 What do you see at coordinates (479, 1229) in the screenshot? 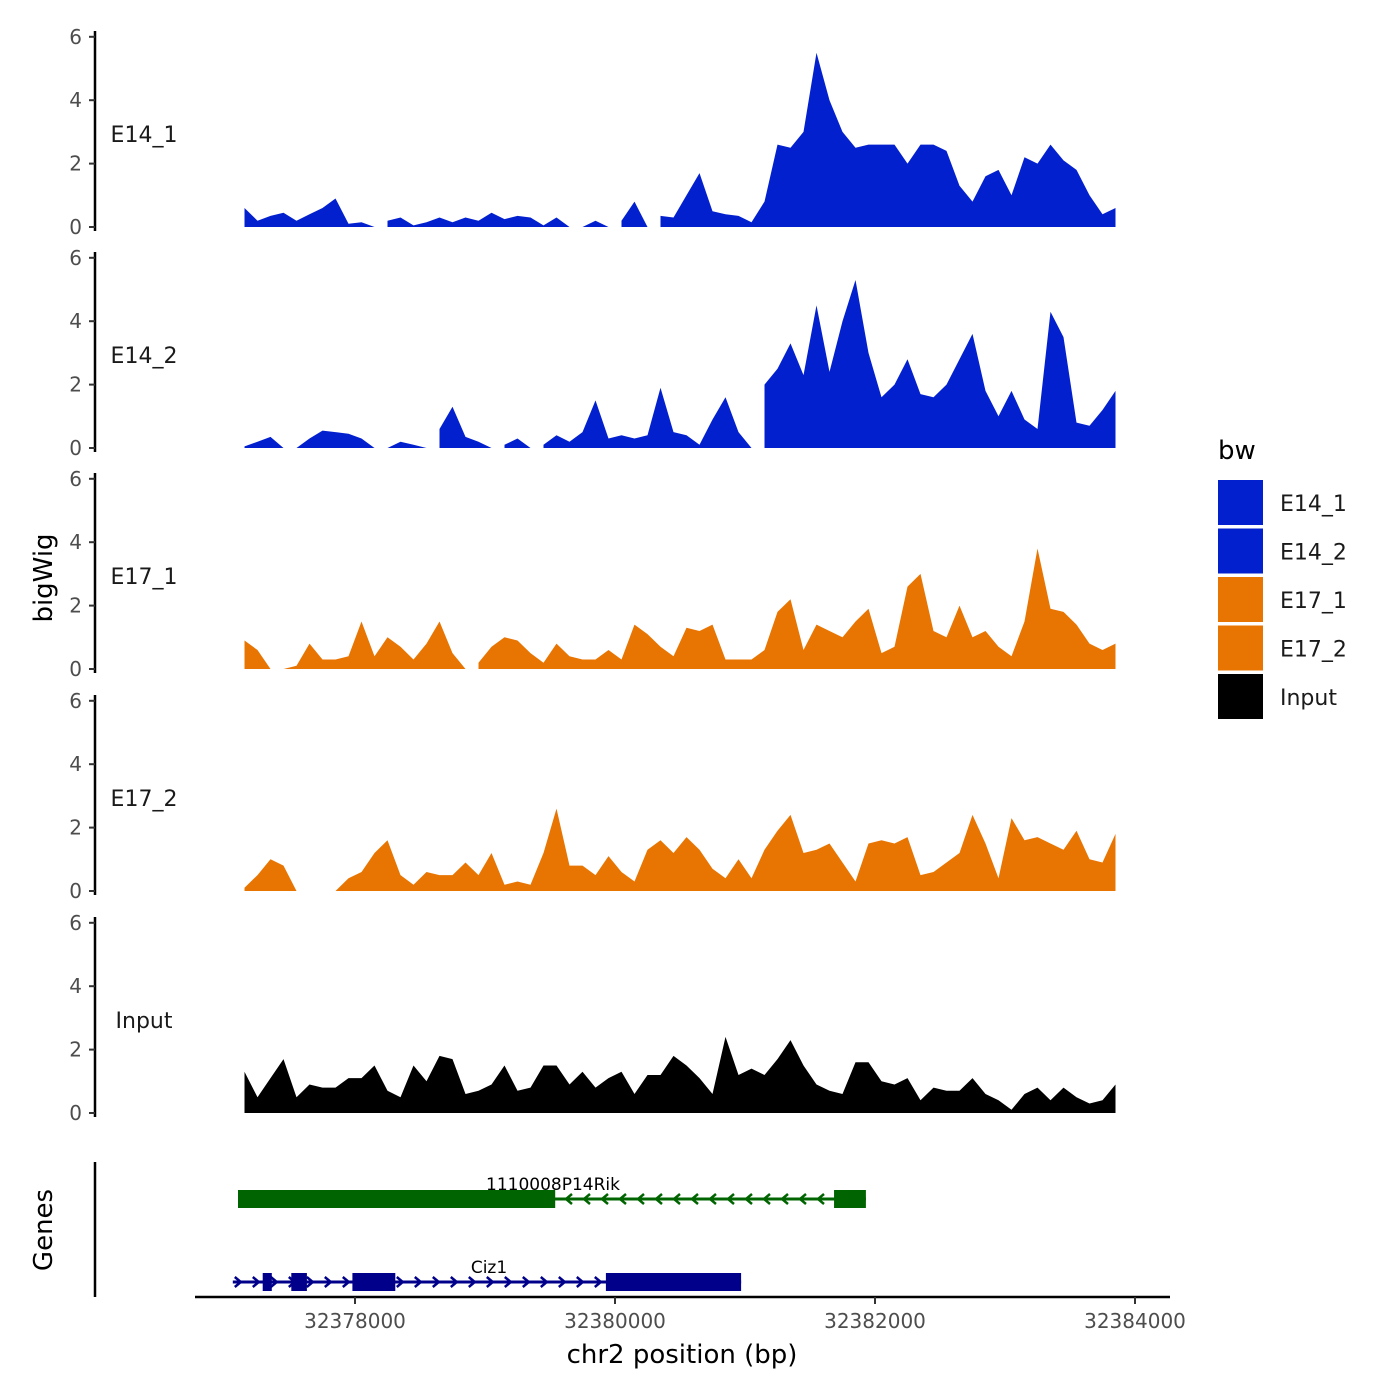
I see `gene-track: 1110008P14Rik Ciz1` at bounding box center [479, 1229].